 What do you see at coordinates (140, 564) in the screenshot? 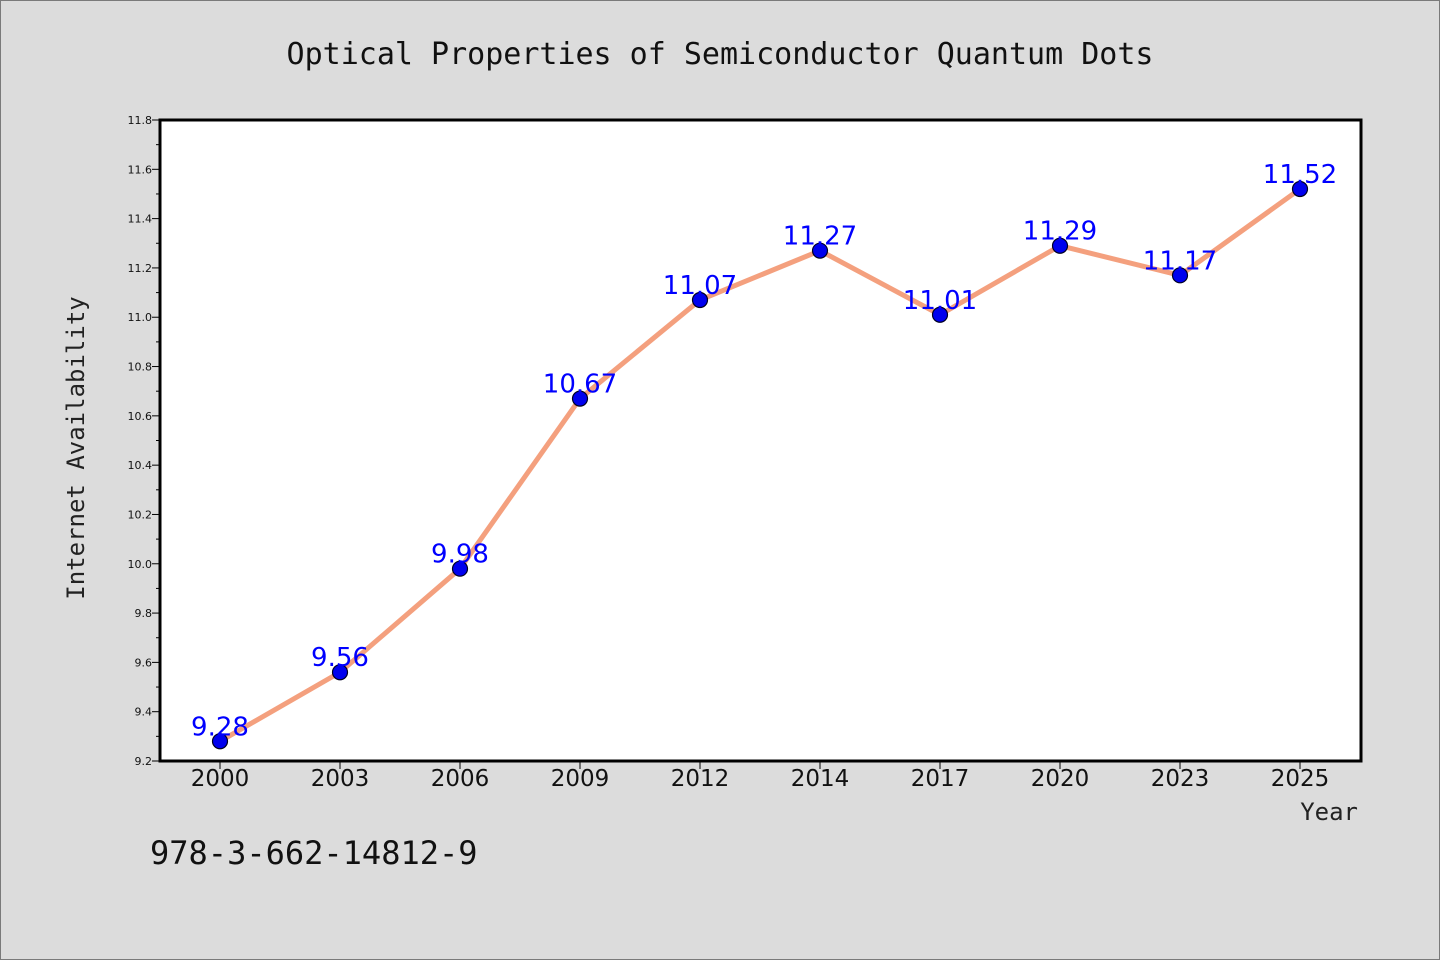
I see `y-tick-label: 10.0` at bounding box center [140, 564].